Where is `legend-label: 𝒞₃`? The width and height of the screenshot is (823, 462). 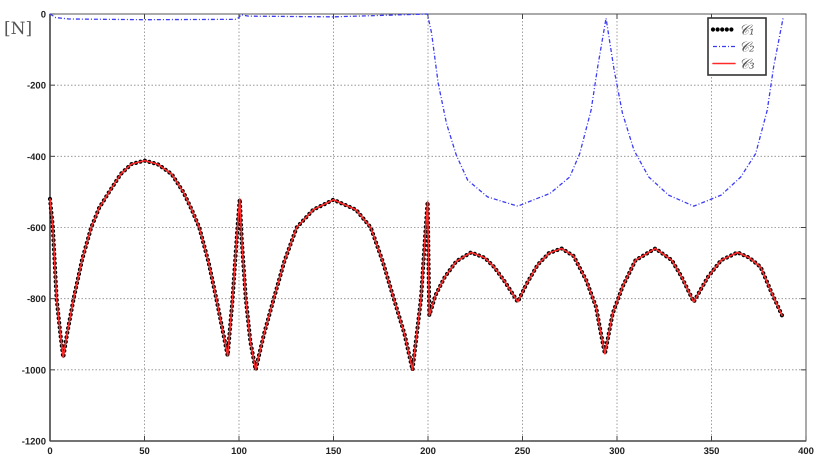
legend-label: 𝒞₃ is located at coordinates (747, 64).